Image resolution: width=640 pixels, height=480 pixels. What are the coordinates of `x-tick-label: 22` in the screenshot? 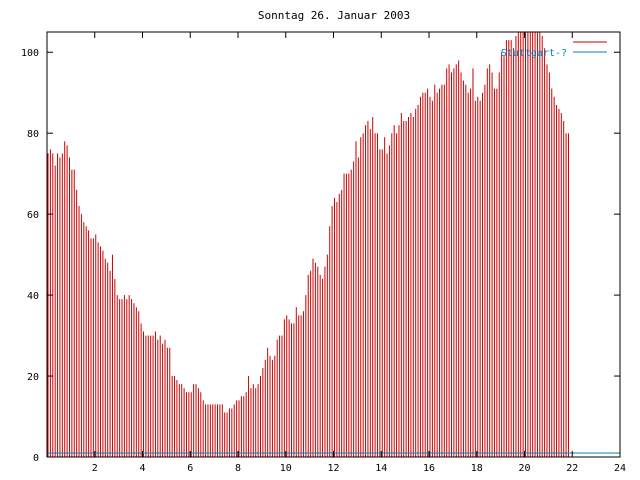 It's located at (572, 468).